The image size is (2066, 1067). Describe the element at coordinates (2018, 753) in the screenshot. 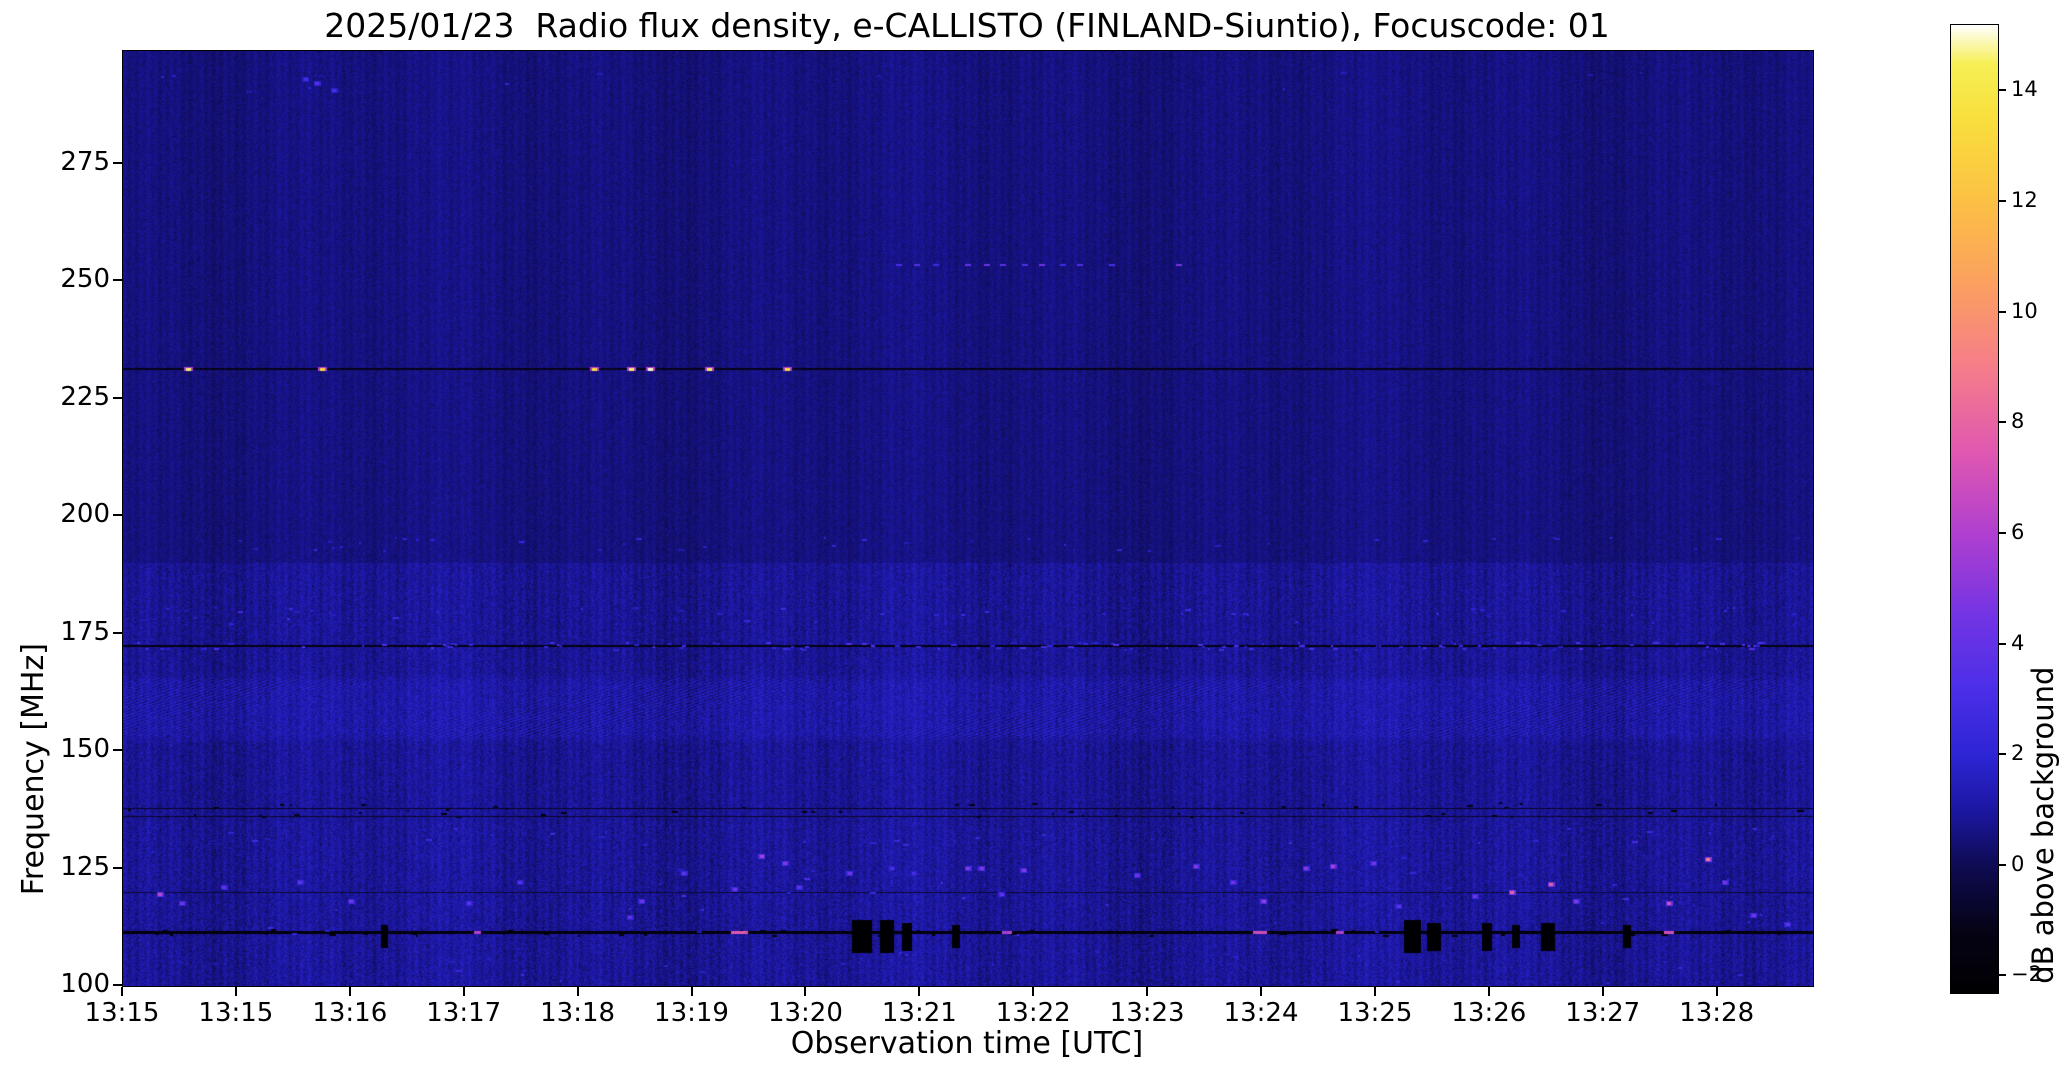

I see `colorbar-tick-label: 2` at that location.